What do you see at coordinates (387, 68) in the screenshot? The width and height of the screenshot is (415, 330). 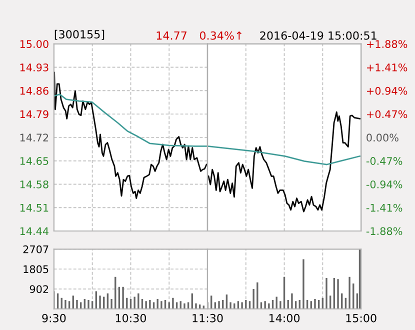 I see `text: +1.41%` at bounding box center [387, 68].